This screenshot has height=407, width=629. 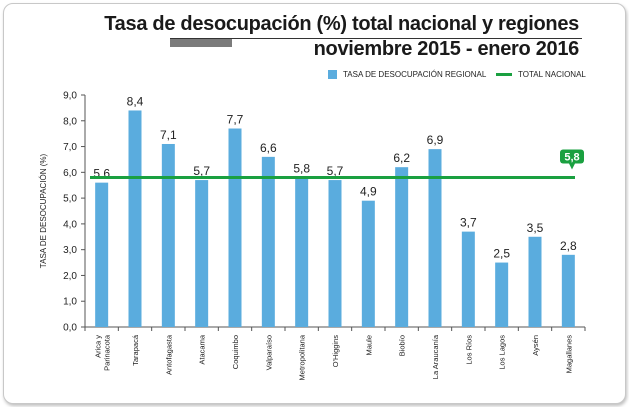 What do you see at coordinates (201, 43) in the screenshot?
I see `title-accent-bar` at bounding box center [201, 43].